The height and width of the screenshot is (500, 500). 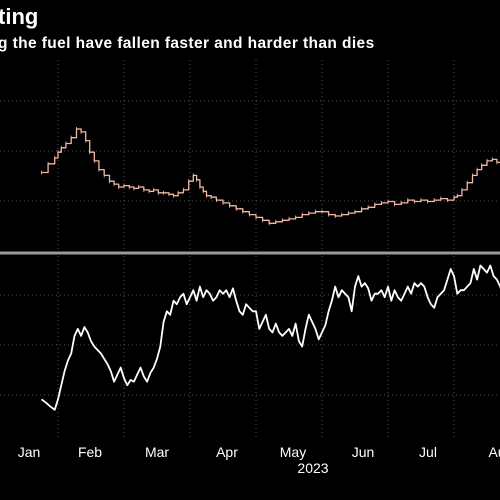 What do you see at coordinates (29, 452) in the screenshot?
I see `x-tick-label: Jan` at bounding box center [29, 452].